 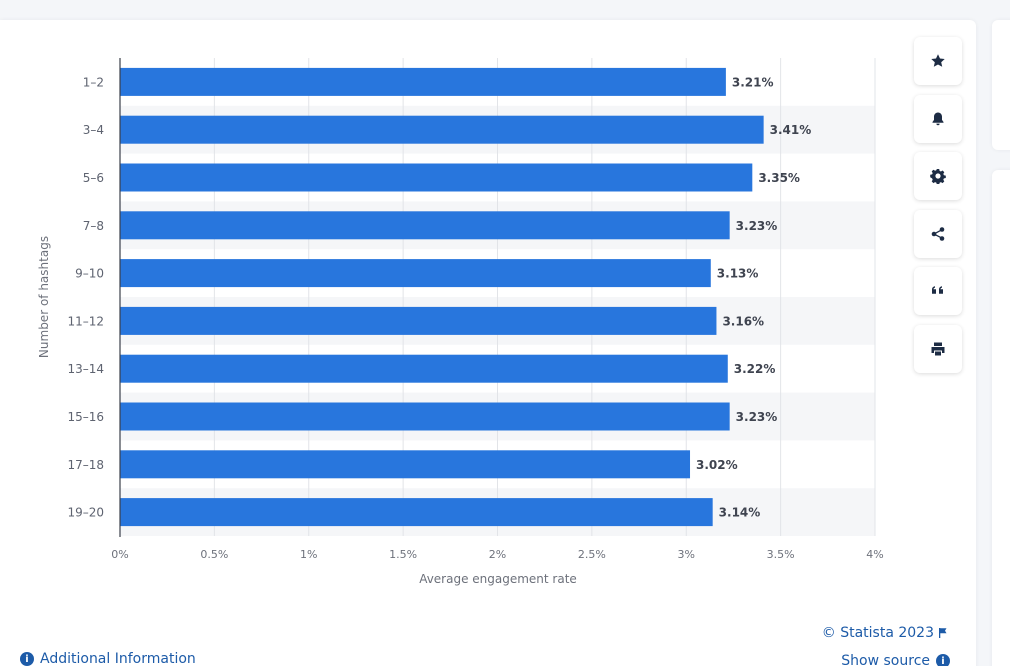 I want to click on category-label: 19–20, so click(x=85, y=513).